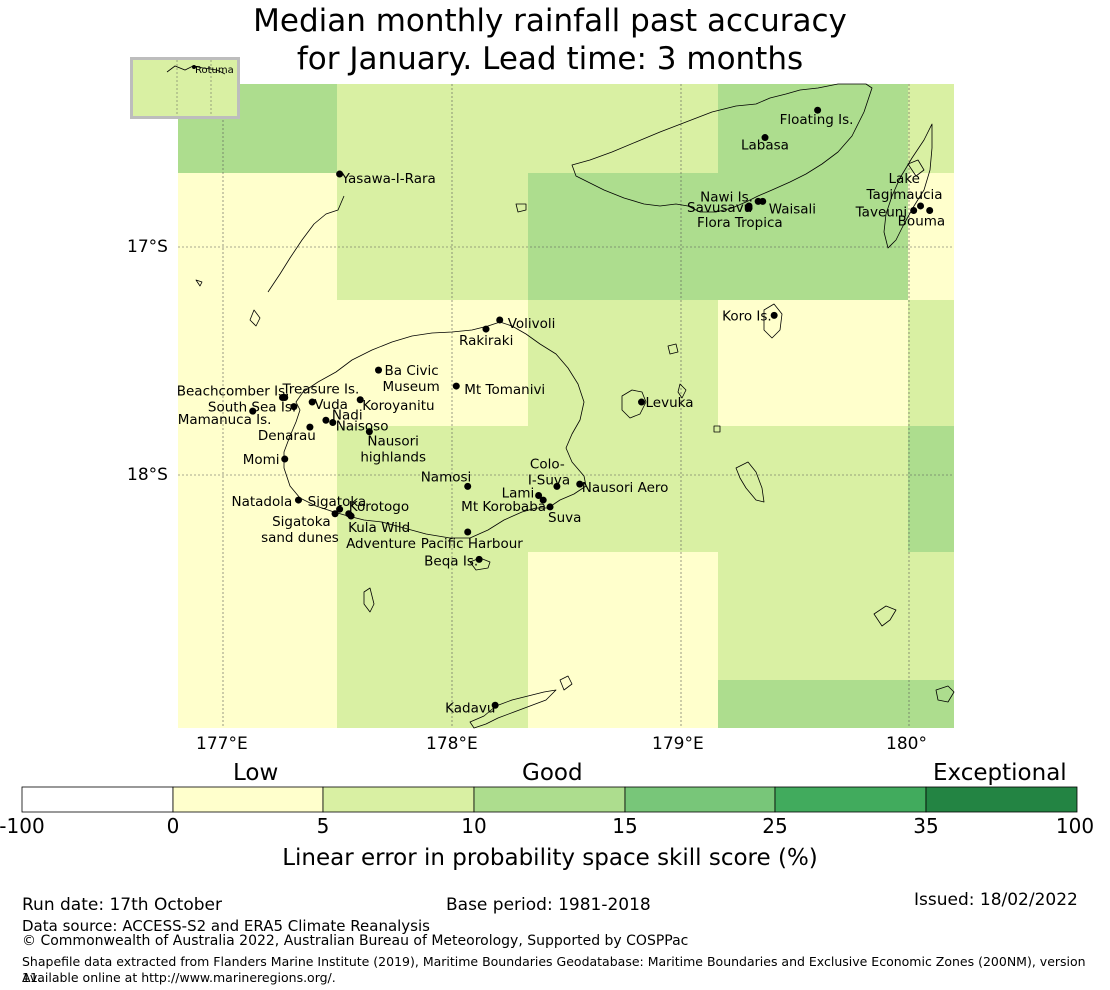 Image resolution: width=1110 pixels, height=990 pixels. I want to click on colorbar-tick-35: 35, so click(926, 826).